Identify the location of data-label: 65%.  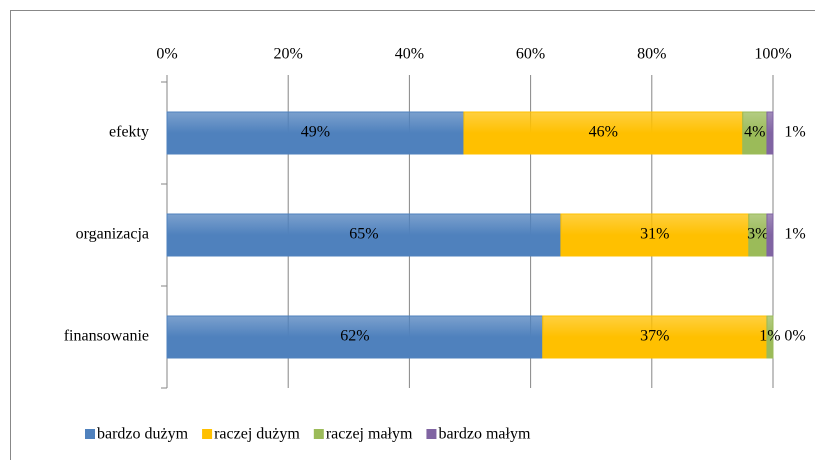
(363, 234).